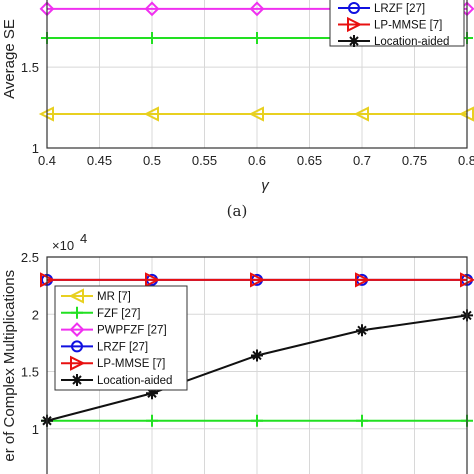 Image resolution: width=474 pixels, height=474 pixels. Describe the element at coordinates (309, 160) in the screenshot. I see `x-tick-label: 0.65` at that location.